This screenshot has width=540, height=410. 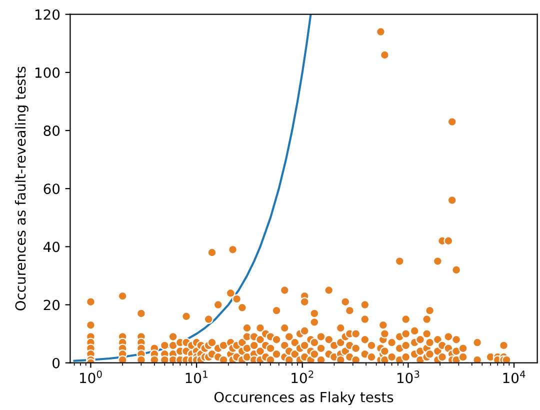 I want to click on y-axis-title: Occurences as fault-revealing tests, so click(x=21, y=188).